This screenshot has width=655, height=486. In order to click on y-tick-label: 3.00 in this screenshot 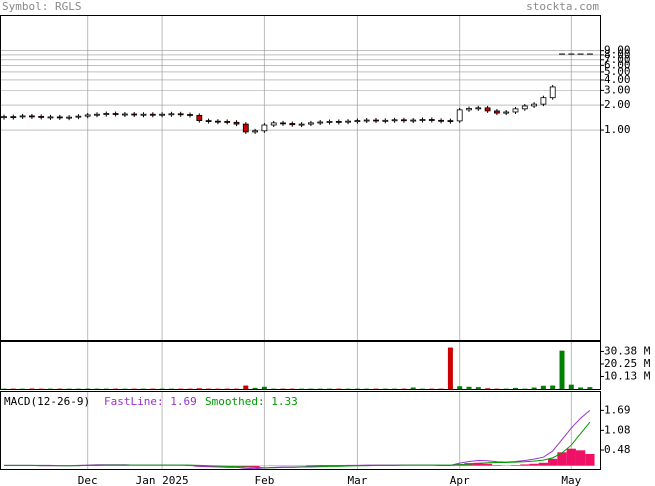, I will do `click(617, 89)`.